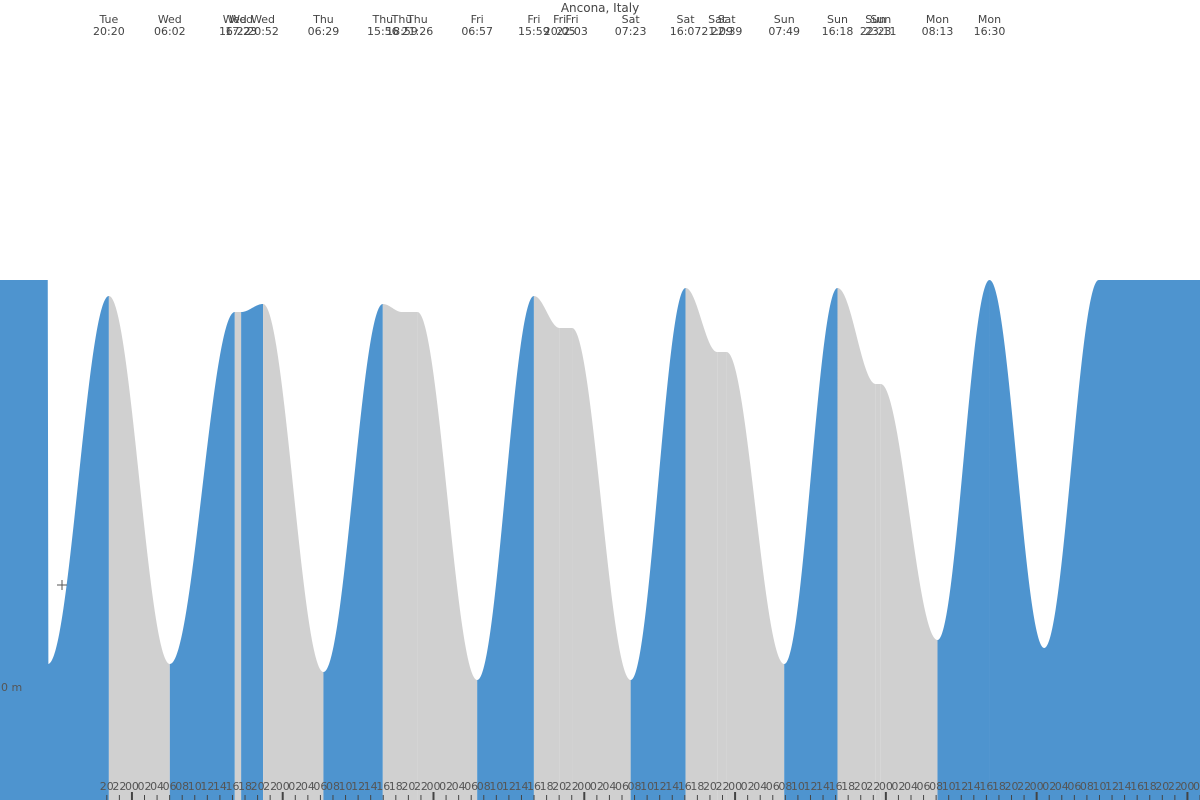 The image size is (1200, 800). Describe the element at coordinates (600, 8) in the screenshot. I see `chart-title: Ancona, Italy` at that location.